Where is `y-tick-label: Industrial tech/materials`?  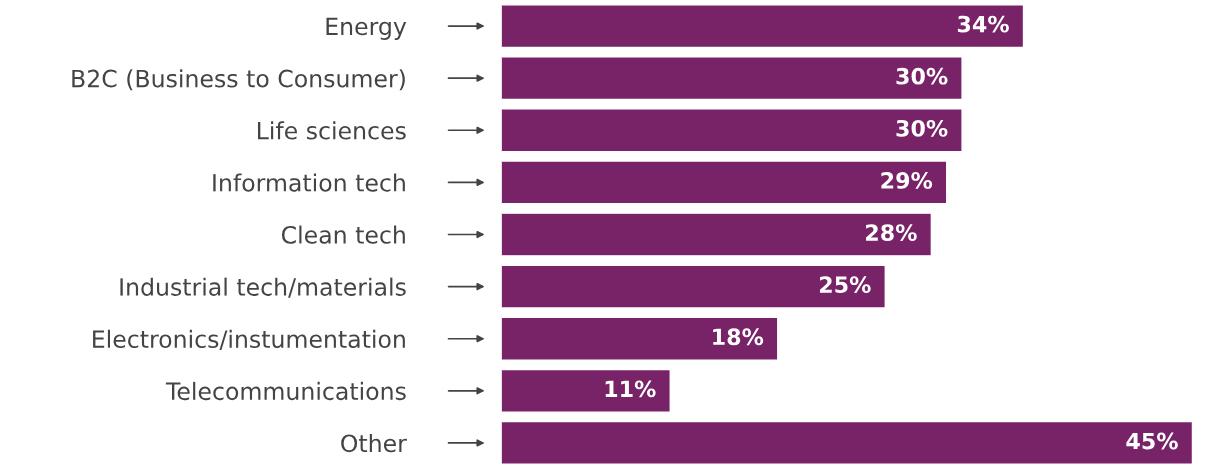 y-tick-label: Industrial tech/materials is located at coordinates (263, 287).